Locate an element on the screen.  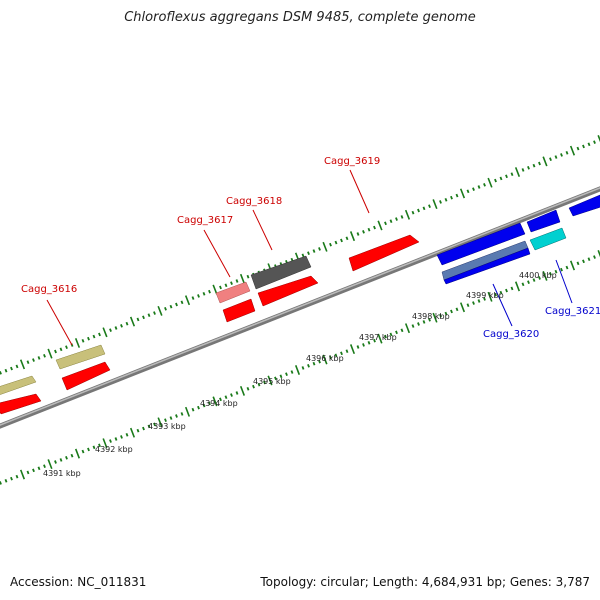
gene-label-cagg-3618: Cagg_3618 is located at coordinates (254, 201).